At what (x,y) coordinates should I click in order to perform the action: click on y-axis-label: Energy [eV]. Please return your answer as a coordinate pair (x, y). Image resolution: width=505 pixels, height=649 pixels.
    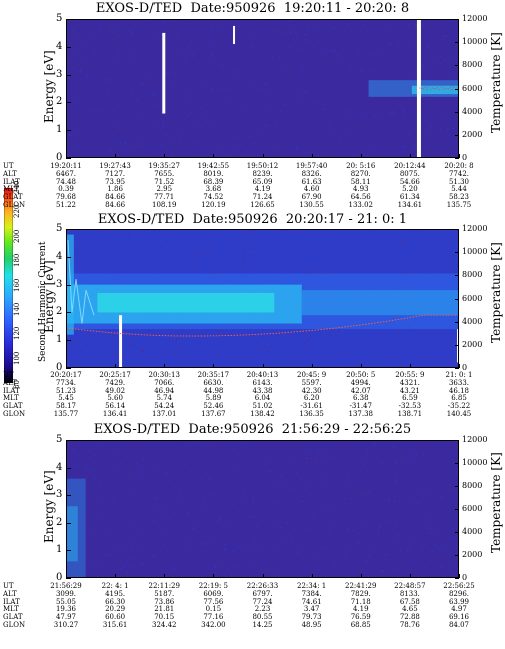
    Looking at the image, I should click on (49, 506).